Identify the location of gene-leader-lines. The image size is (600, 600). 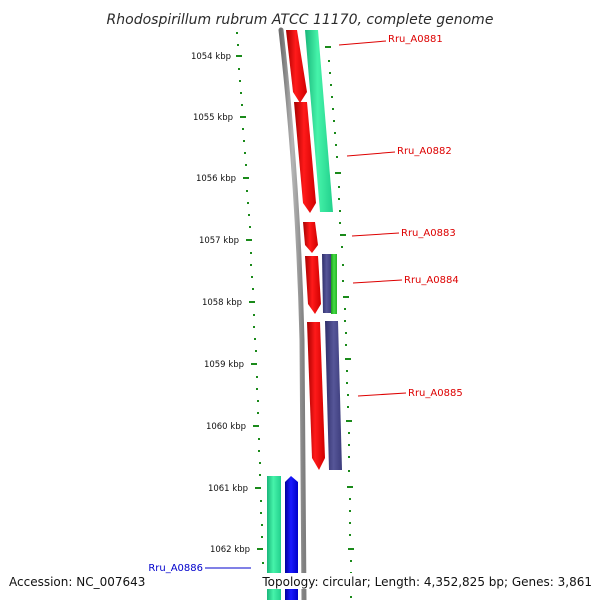
(372, 218).